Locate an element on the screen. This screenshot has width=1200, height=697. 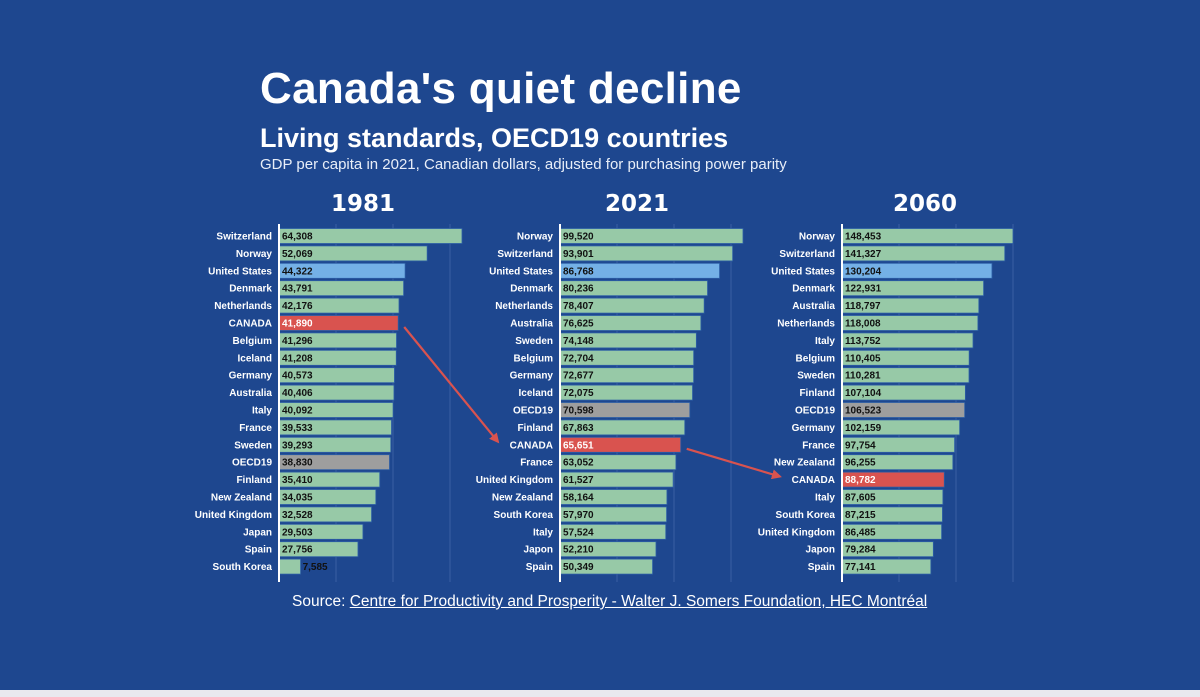
country-label: Iceland is located at coordinates (536, 393).